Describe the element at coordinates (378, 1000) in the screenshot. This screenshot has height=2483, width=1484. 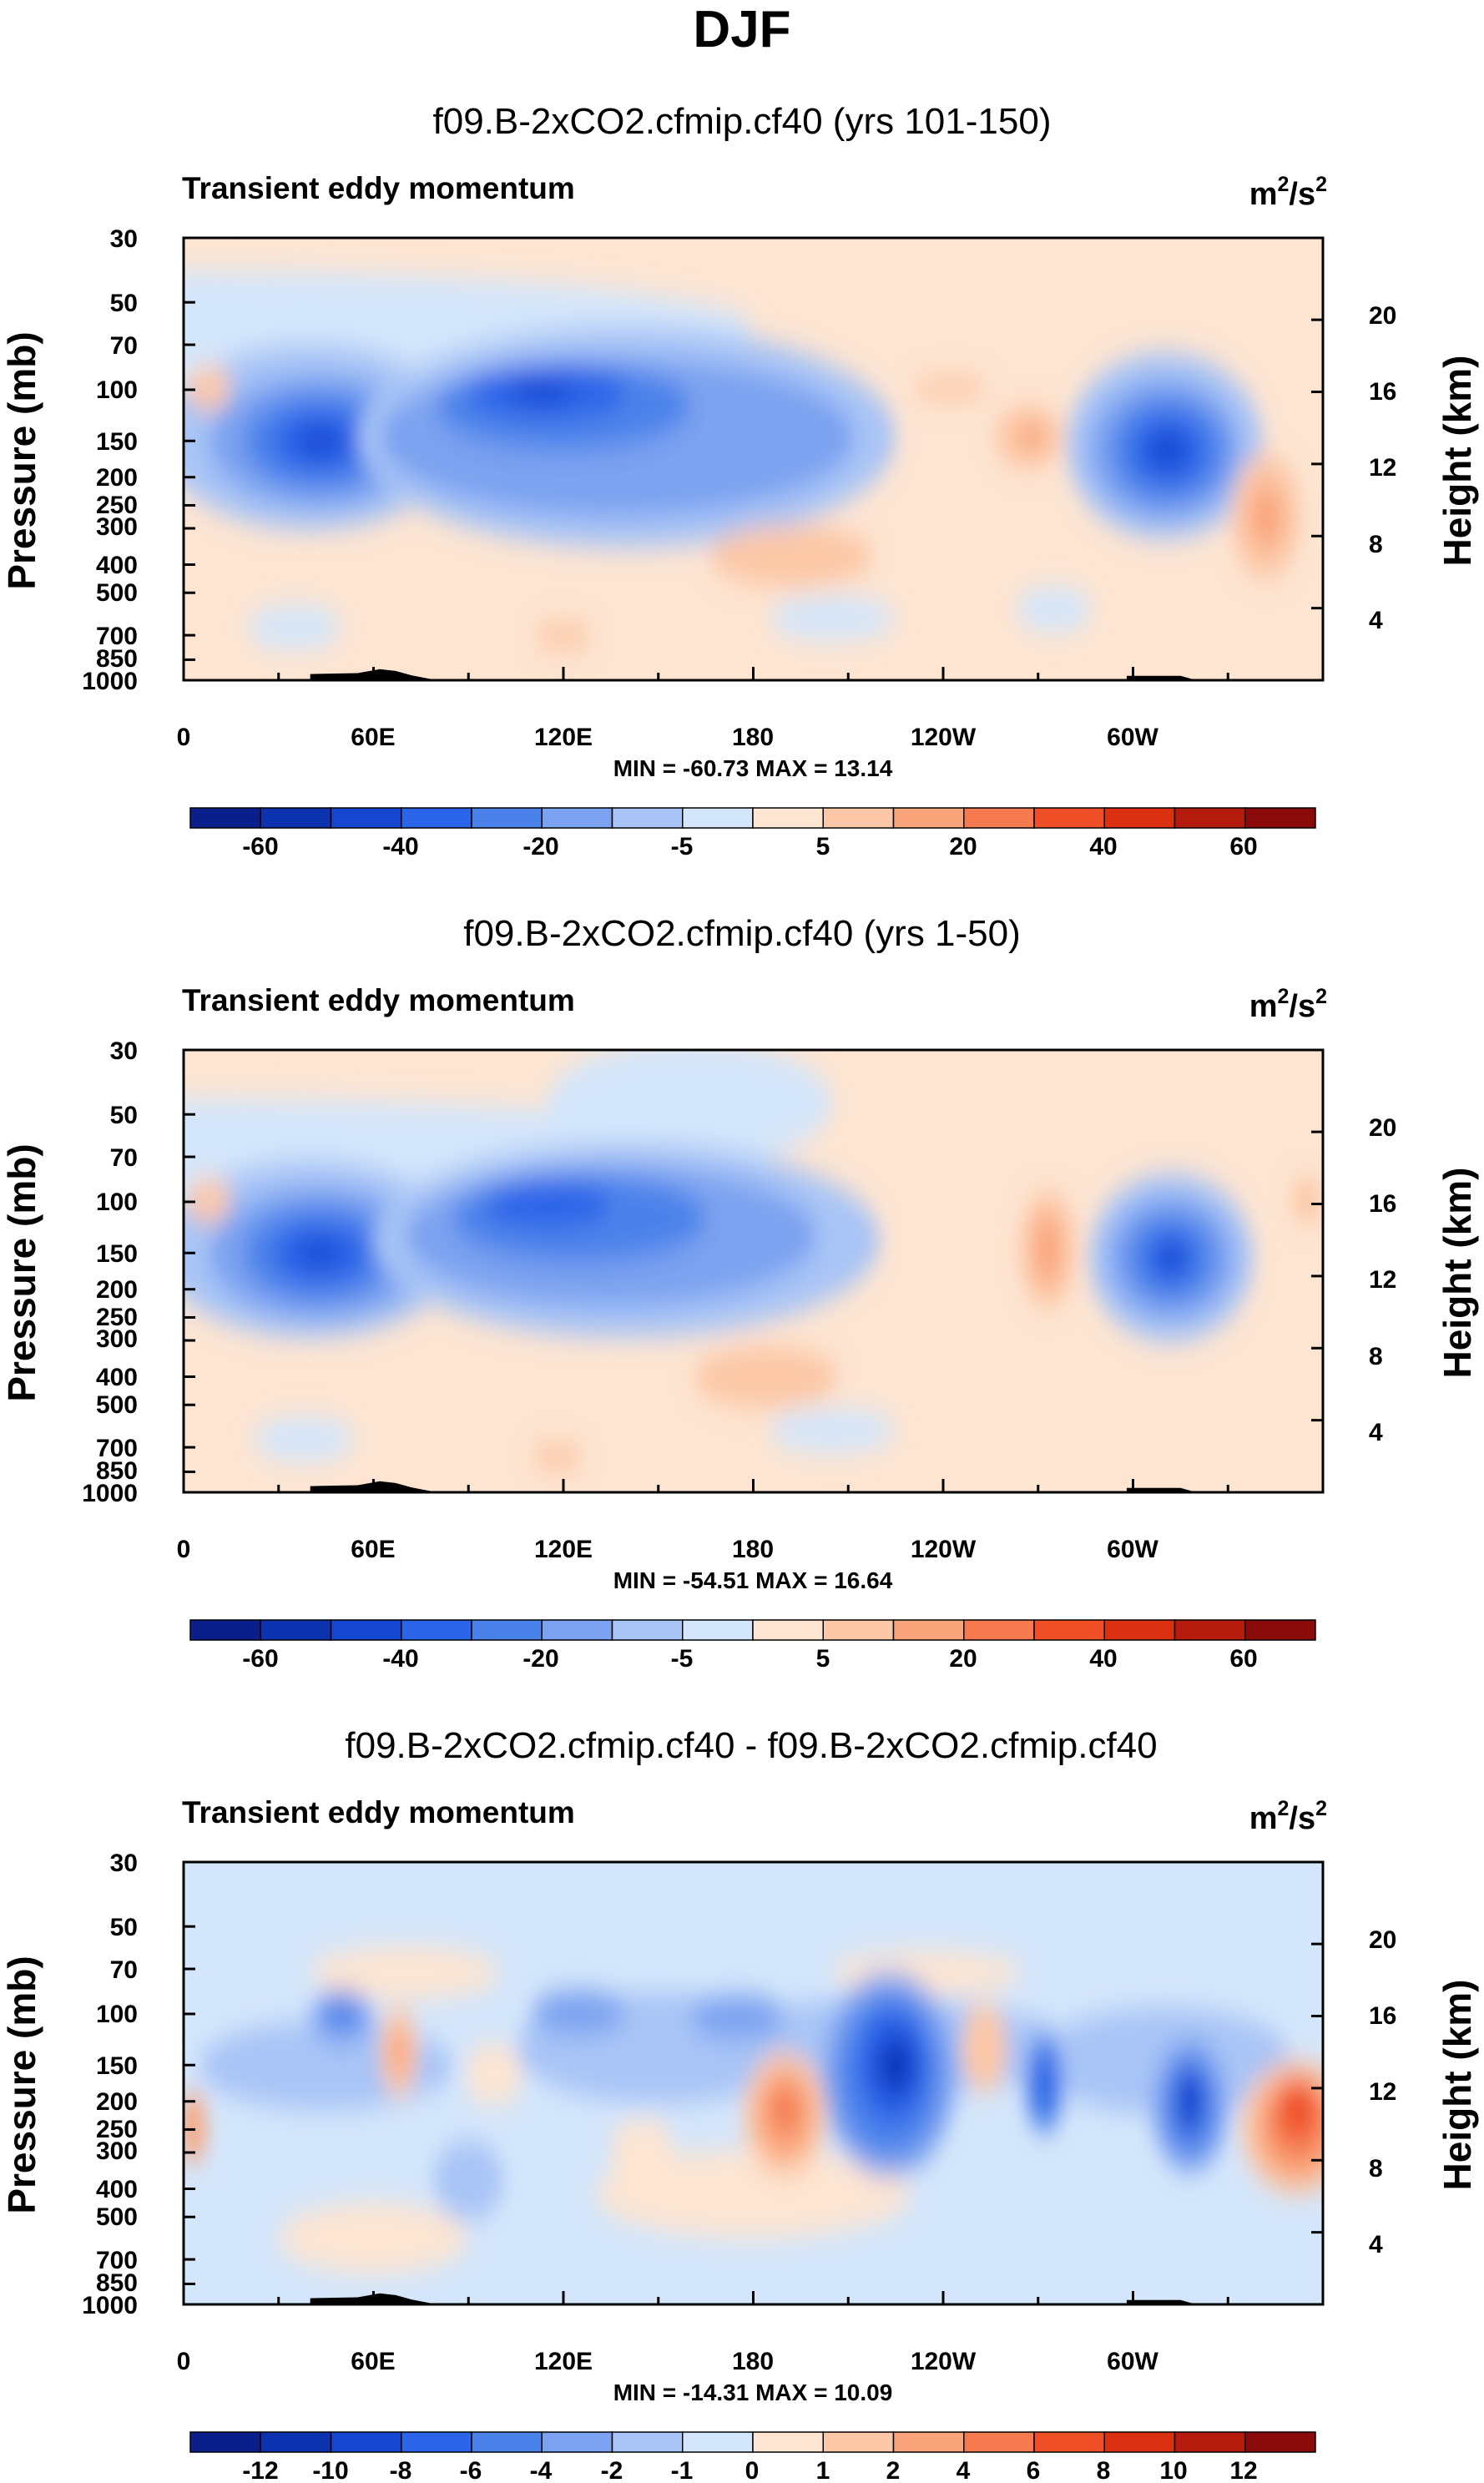
I see `panel-2-subtitle: Transient eddy momentum` at that location.